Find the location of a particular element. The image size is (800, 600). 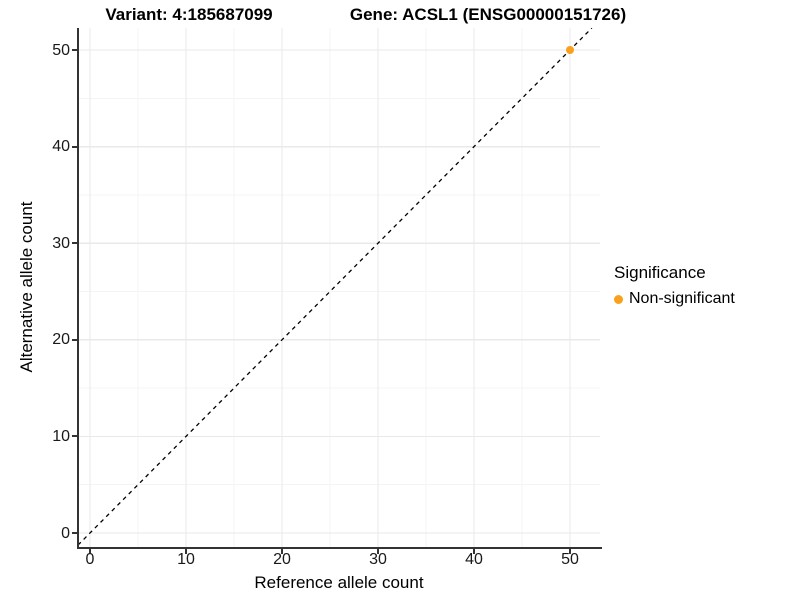

y-axis-line is located at coordinates (78, 288).